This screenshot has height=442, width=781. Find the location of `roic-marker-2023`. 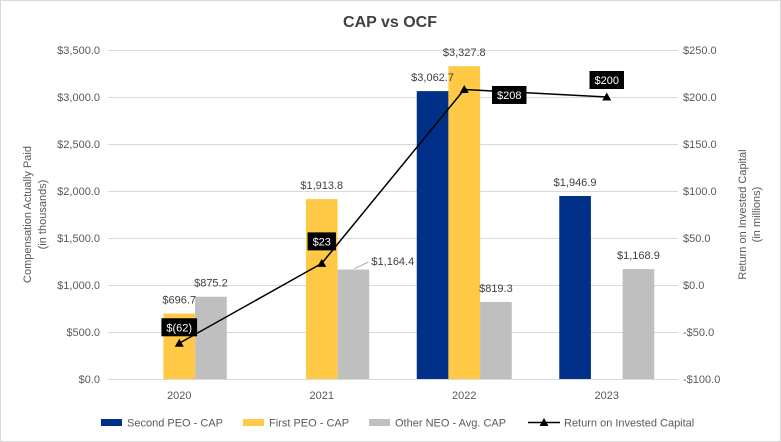

roic-marker-2023 is located at coordinates (607, 96).